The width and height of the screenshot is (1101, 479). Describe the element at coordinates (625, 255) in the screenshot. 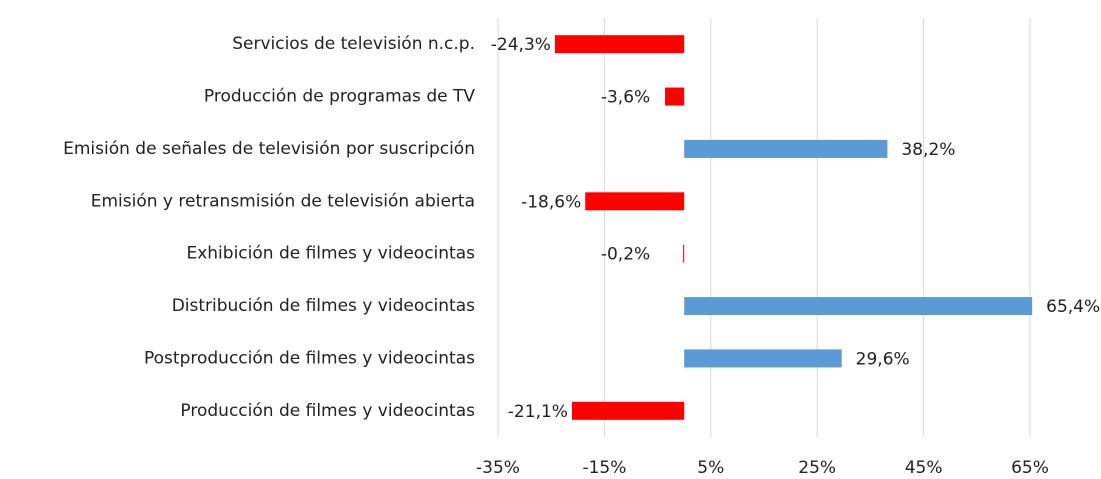

I see `value-label: -0,2%` at that location.